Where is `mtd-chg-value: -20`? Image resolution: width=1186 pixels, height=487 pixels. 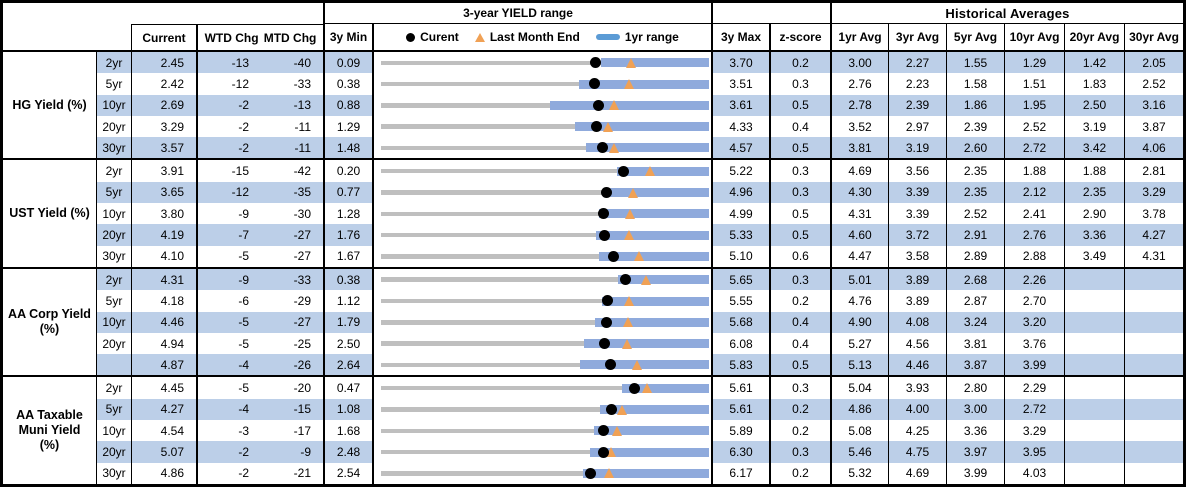
mtd-chg-value: -20 is located at coordinates (302, 388).